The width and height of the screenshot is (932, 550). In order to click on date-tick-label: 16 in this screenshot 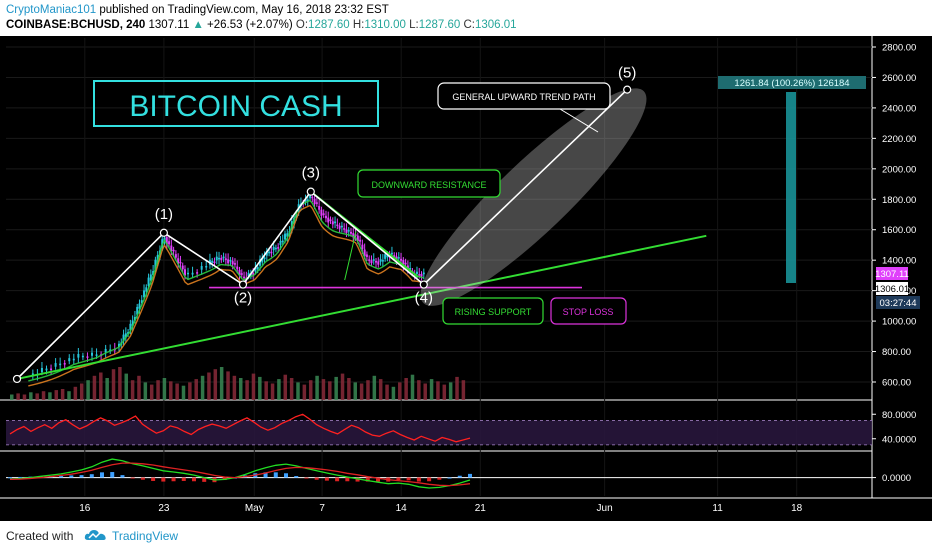, I will do `click(85, 508)`.